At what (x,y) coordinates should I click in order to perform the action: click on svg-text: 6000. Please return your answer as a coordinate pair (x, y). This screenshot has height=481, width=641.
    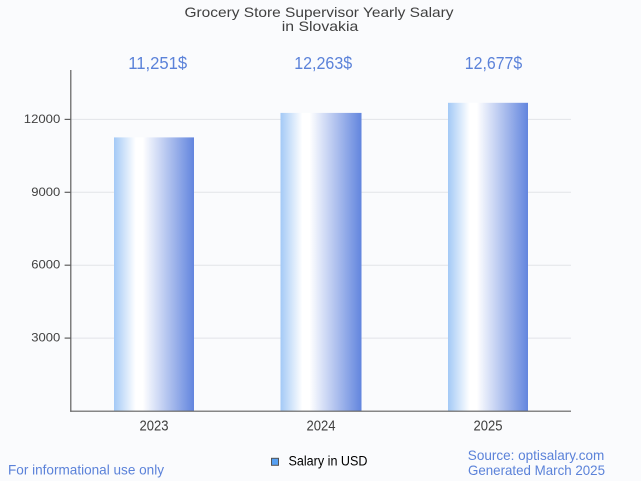
    Looking at the image, I should click on (46, 265).